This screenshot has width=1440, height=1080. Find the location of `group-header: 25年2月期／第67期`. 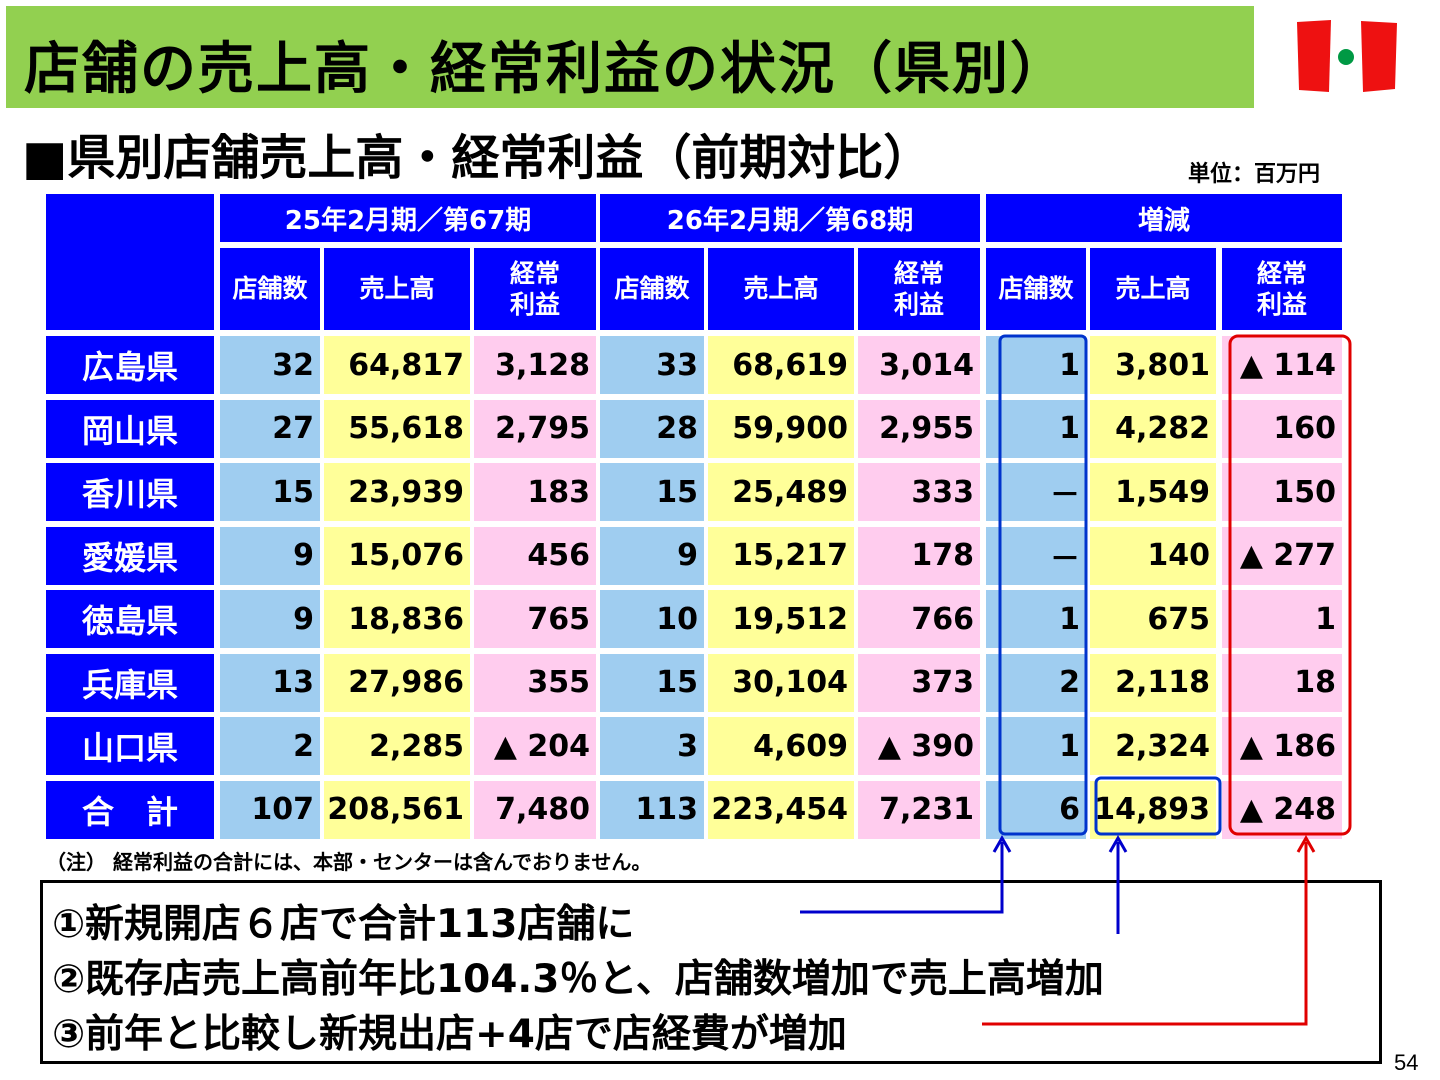

group-header: 25年2月期／第67期 is located at coordinates (408, 218).